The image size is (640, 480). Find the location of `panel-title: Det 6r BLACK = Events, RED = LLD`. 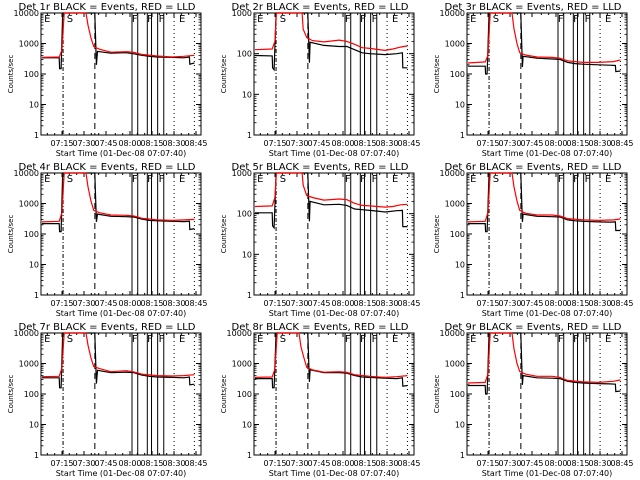

panel-title: Det 6r BLACK = Events, RED = LLD is located at coordinates (533, 167).